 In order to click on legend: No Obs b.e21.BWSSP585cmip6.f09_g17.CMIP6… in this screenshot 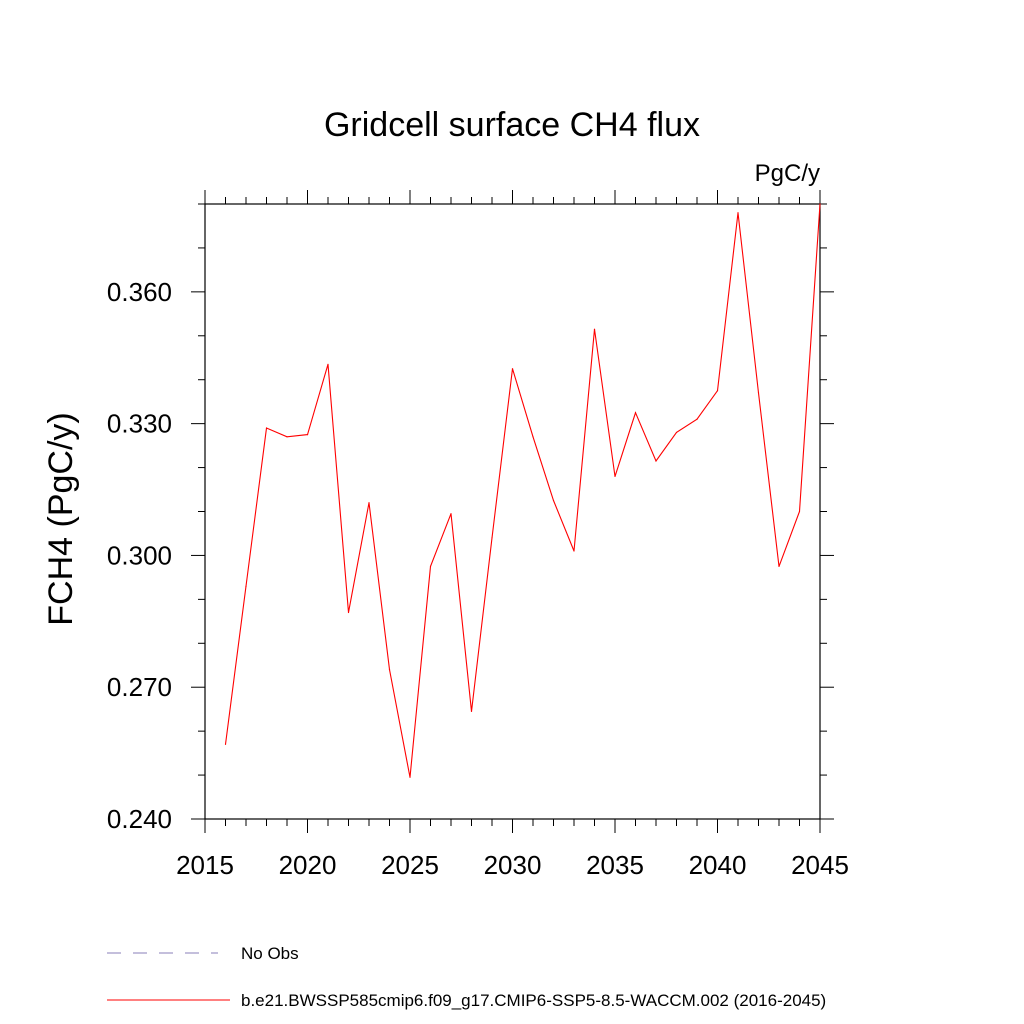, I will do `click(466, 977)`.